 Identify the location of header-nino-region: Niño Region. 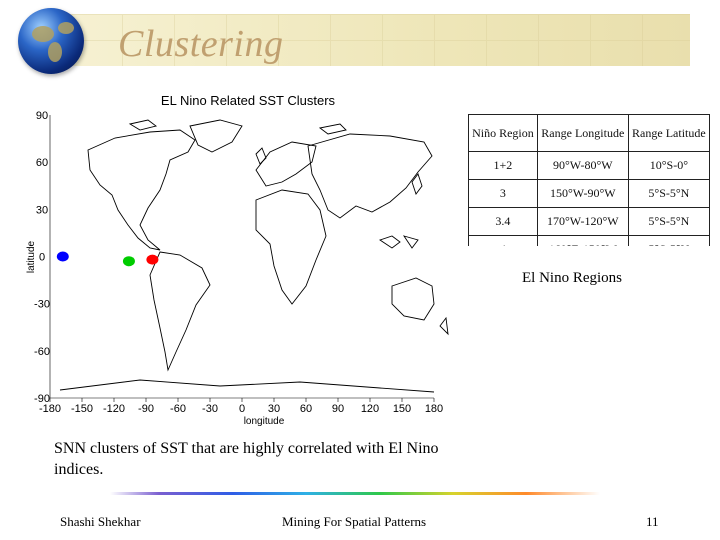
(503, 133).